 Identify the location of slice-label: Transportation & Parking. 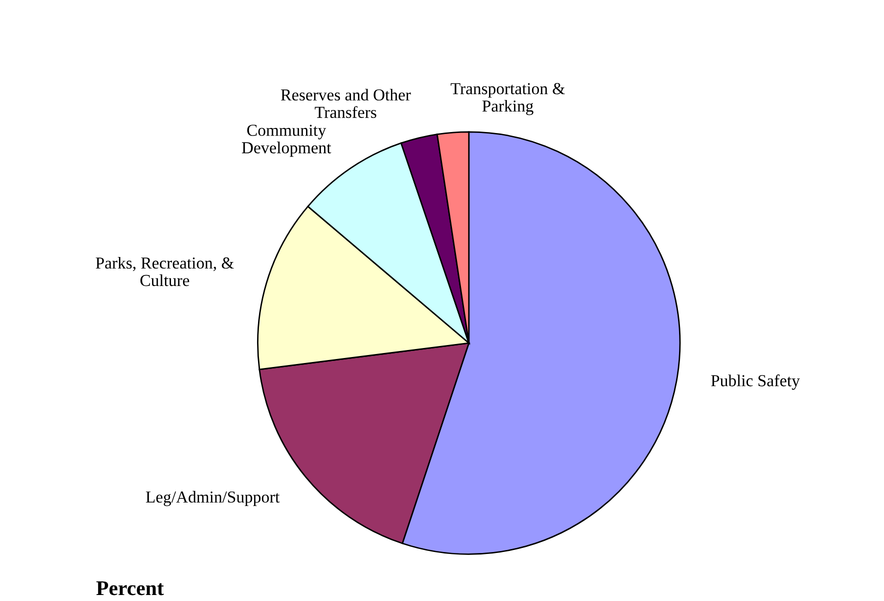
(507, 99).